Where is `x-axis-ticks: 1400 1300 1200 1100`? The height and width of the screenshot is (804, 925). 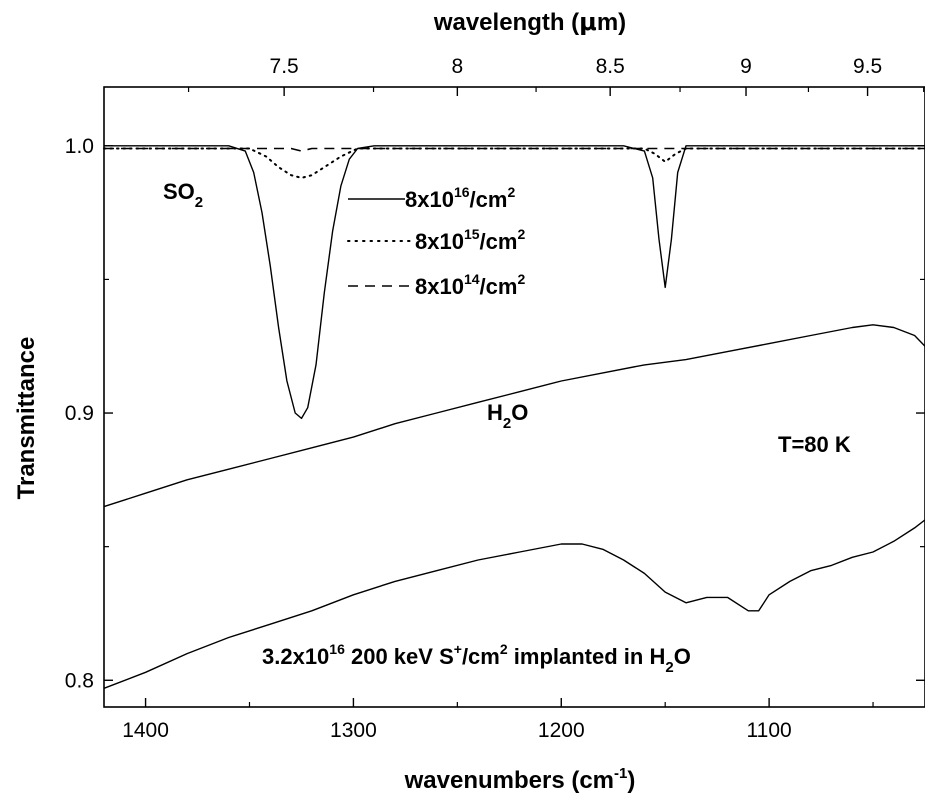
x-axis-ticks: 1400 1300 1200 1100 is located at coordinates (498, 720).